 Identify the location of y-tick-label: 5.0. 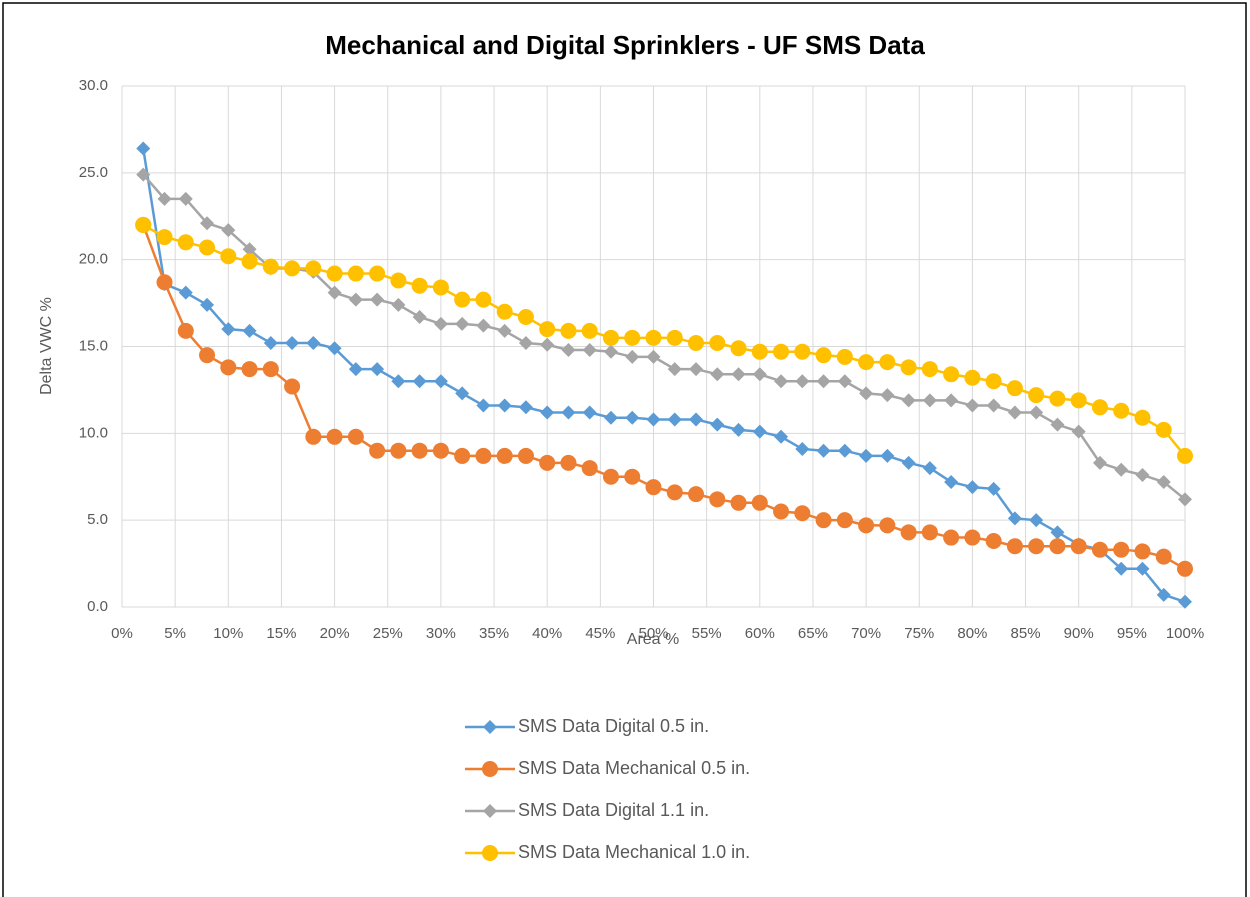
(97, 519).